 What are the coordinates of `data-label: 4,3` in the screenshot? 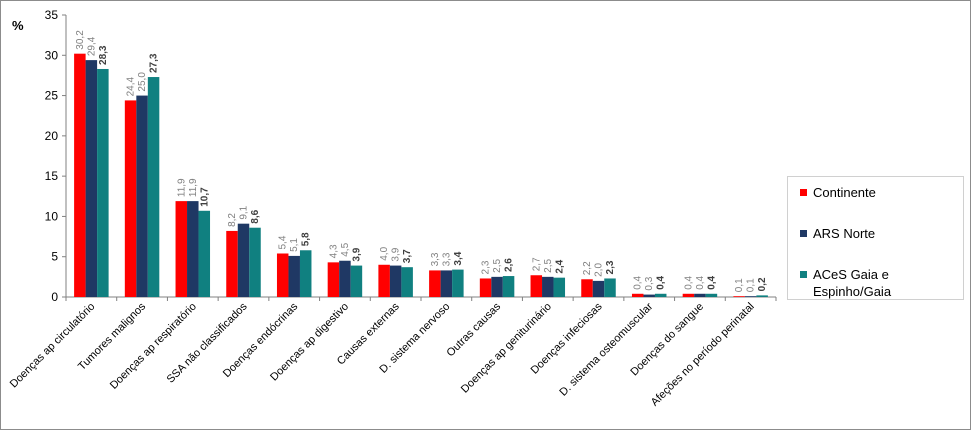 It's located at (333, 251).